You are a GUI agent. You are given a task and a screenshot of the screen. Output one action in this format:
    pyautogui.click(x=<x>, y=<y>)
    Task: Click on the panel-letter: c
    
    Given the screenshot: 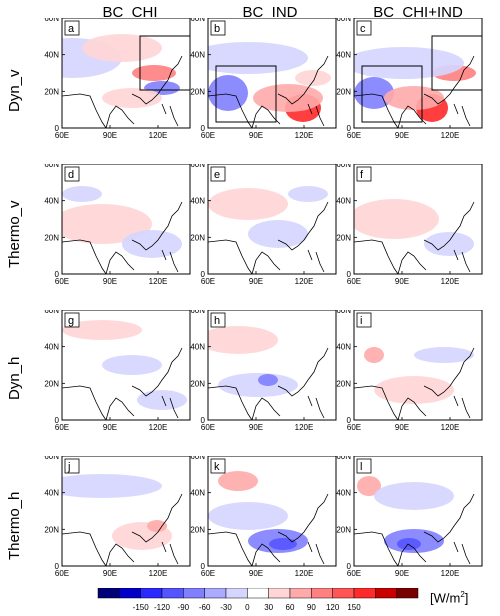 What is the action you would take?
    pyautogui.click(x=363, y=29)
    